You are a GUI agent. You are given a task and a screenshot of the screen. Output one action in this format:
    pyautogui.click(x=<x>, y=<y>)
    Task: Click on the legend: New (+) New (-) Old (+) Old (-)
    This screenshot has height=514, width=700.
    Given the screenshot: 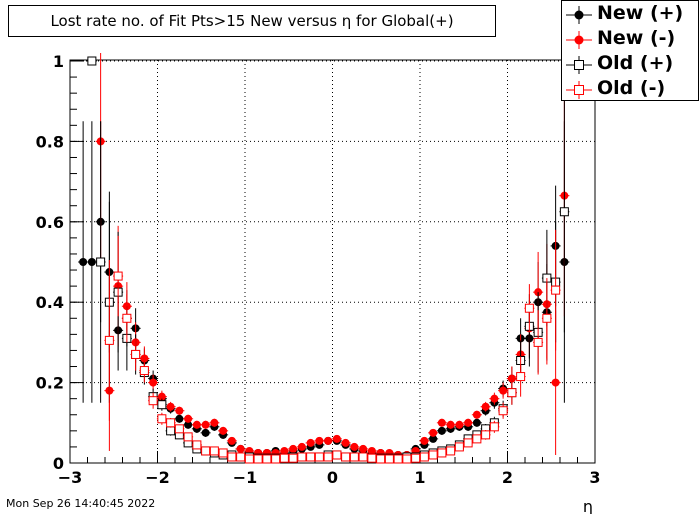 What is the action you would take?
    pyautogui.click(x=630, y=50)
    